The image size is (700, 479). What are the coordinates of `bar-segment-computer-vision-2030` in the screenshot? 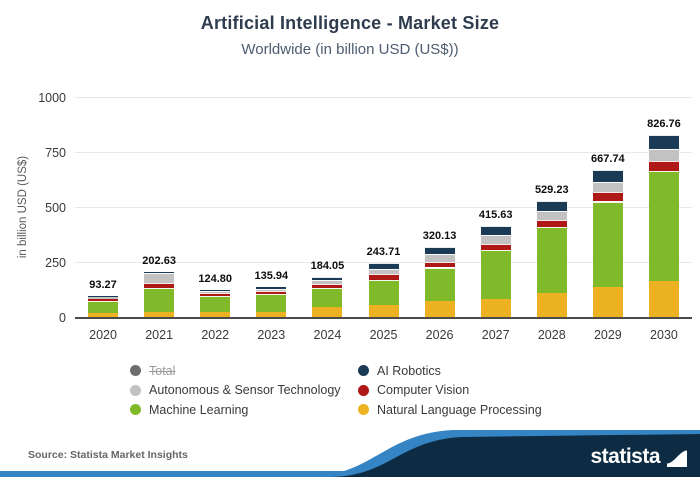 It's located at (663, 165).